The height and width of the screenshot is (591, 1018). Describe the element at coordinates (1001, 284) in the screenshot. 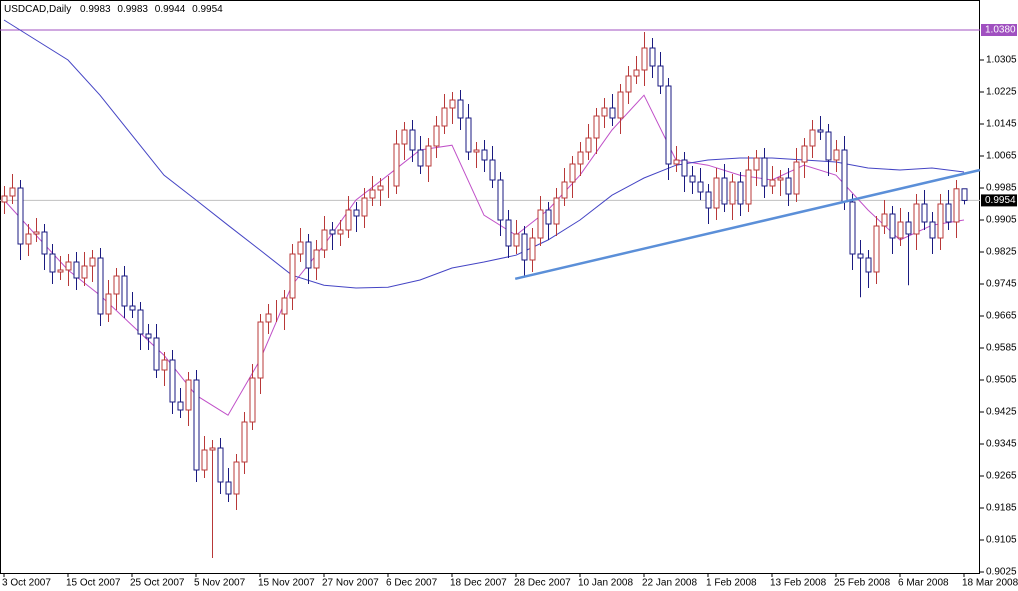

I see `y-tick-label: 0.9745` at that location.